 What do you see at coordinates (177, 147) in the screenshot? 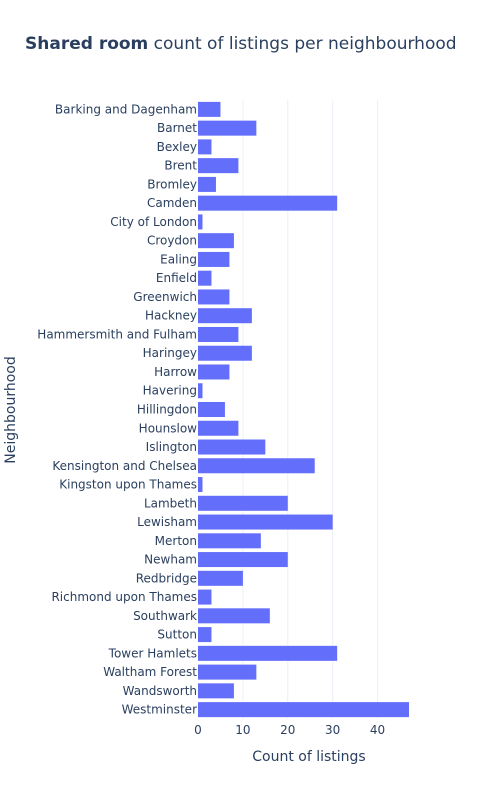
I see `y-tick-label: Bexley` at bounding box center [177, 147].